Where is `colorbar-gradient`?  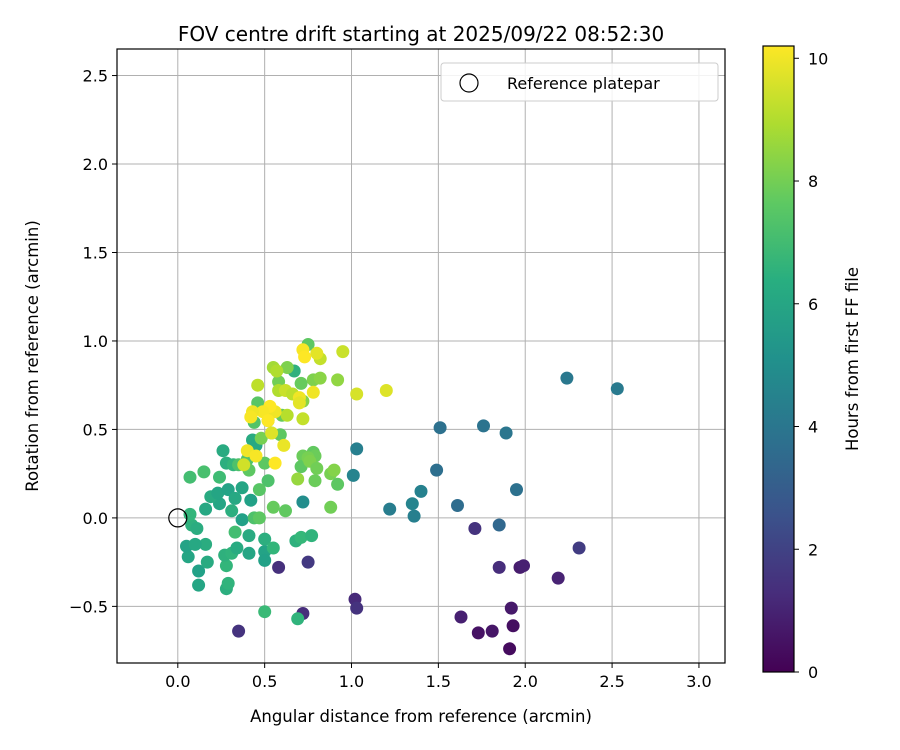 colorbar-gradient is located at coordinates (778, 359).